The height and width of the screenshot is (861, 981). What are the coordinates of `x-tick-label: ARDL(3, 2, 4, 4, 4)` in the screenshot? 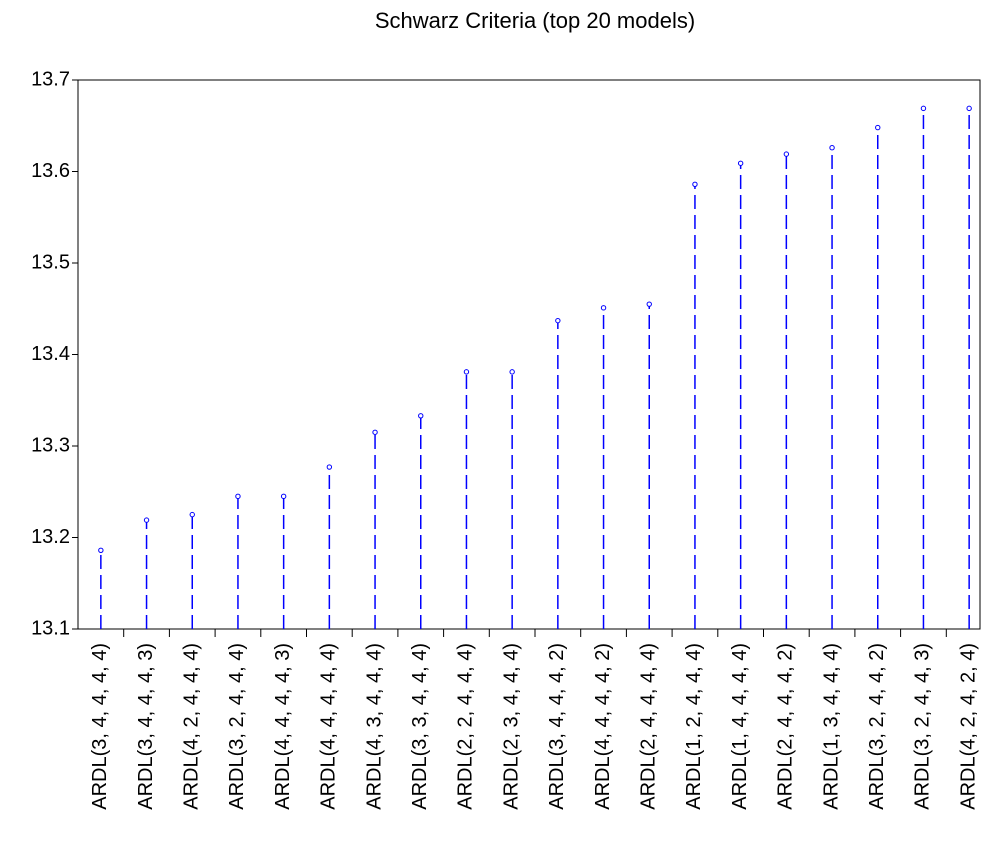 It's located at (237, 726).